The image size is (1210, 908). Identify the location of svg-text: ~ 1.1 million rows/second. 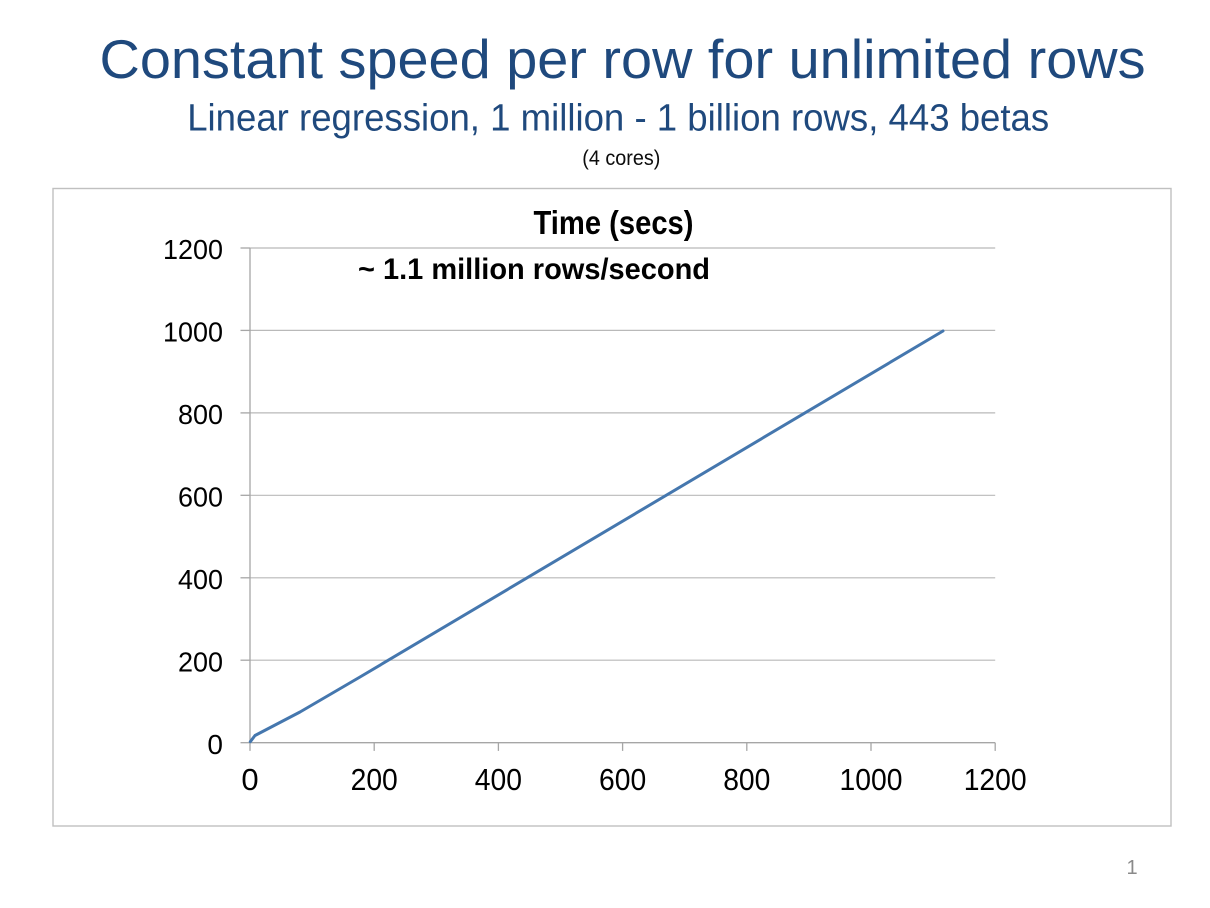
(534, 269).